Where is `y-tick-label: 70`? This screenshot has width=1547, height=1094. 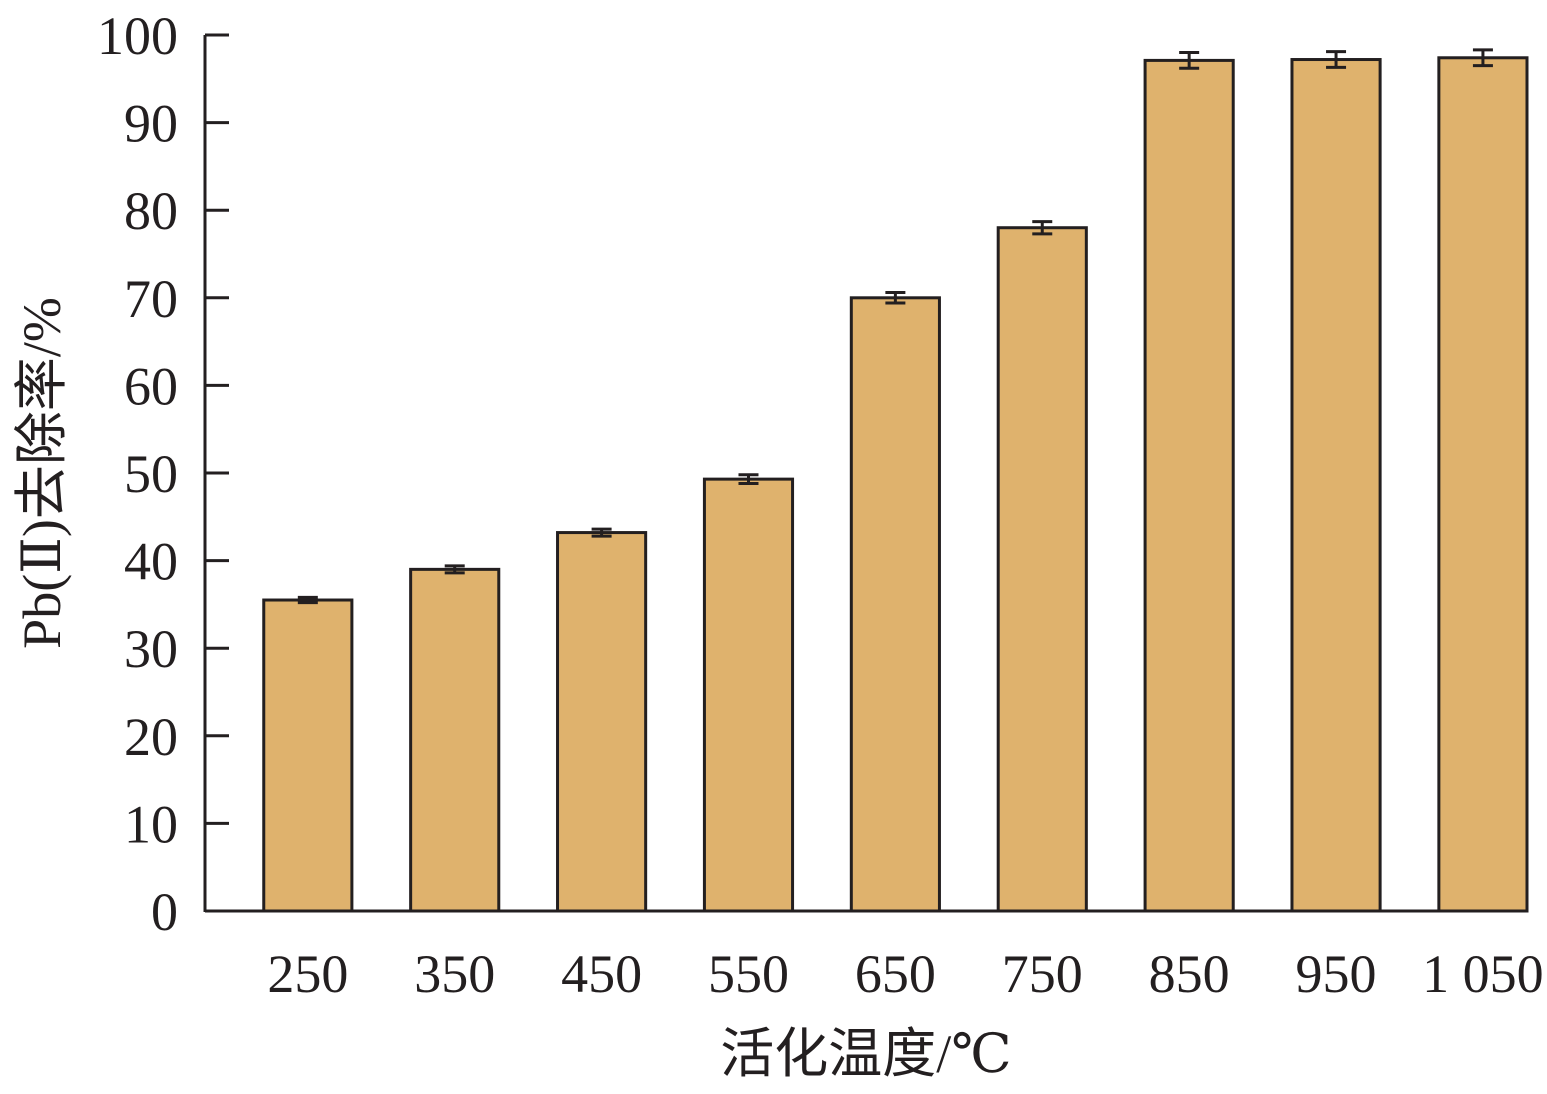
y-tick-label: 70 is located at coordinates (151, 299).